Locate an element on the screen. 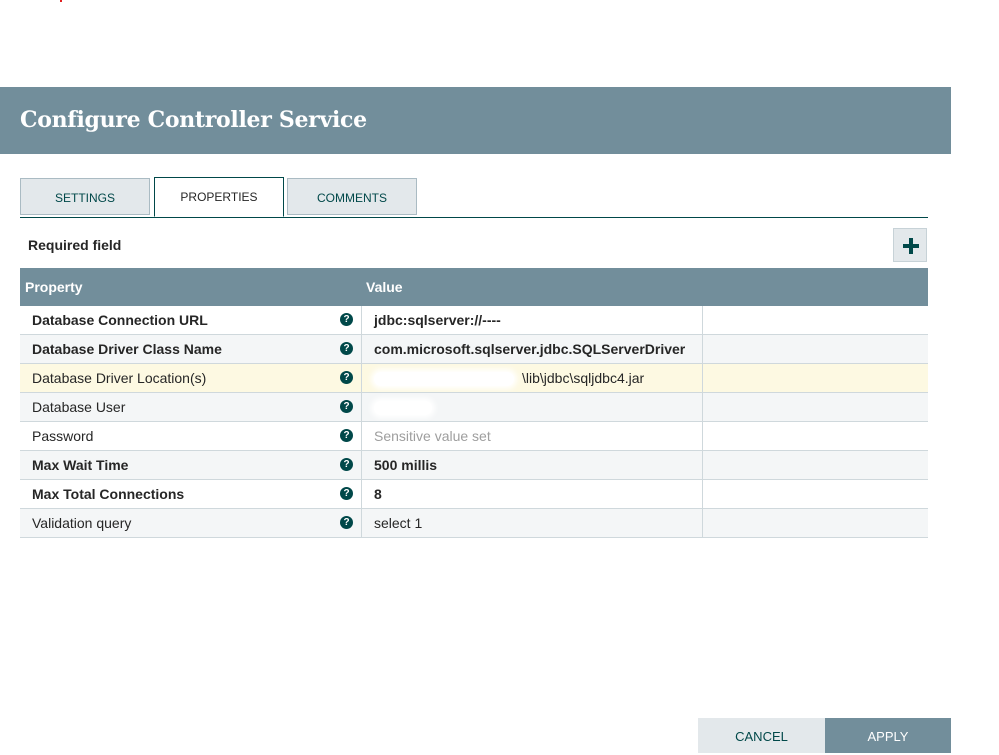 The height and width of the screenshot is (755, 999). dialog-title: Configure Controller Service is located at coordinates (193, 120).